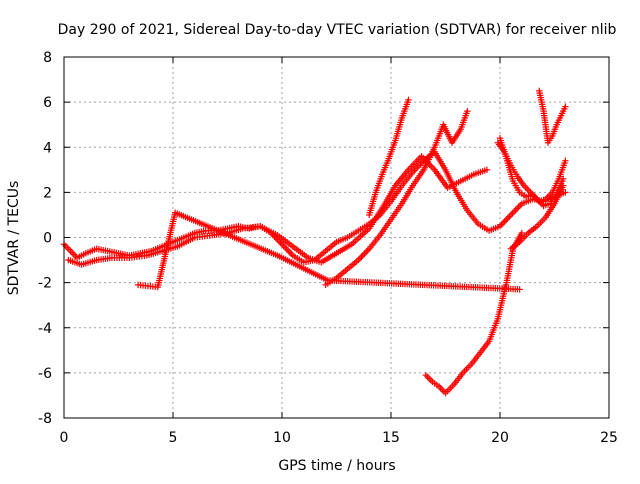  I want to click on y-tick-label: 0, so click(47, 239).